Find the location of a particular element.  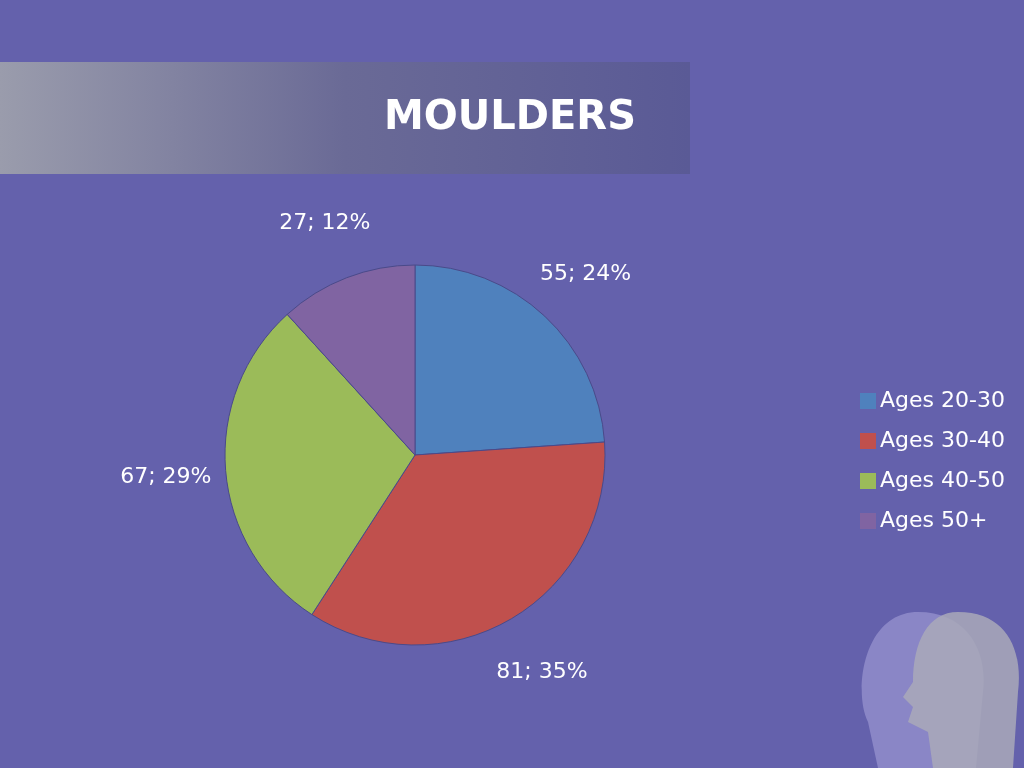

data-label: 27; 12% is located at coordinates (325, 222).